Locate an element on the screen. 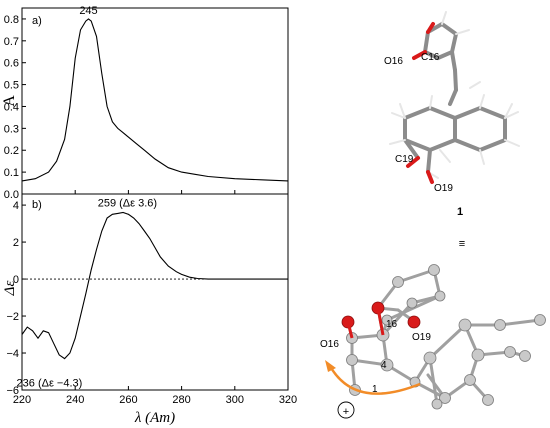  y-tick-label: −4 is located at coordinates (12, 354).